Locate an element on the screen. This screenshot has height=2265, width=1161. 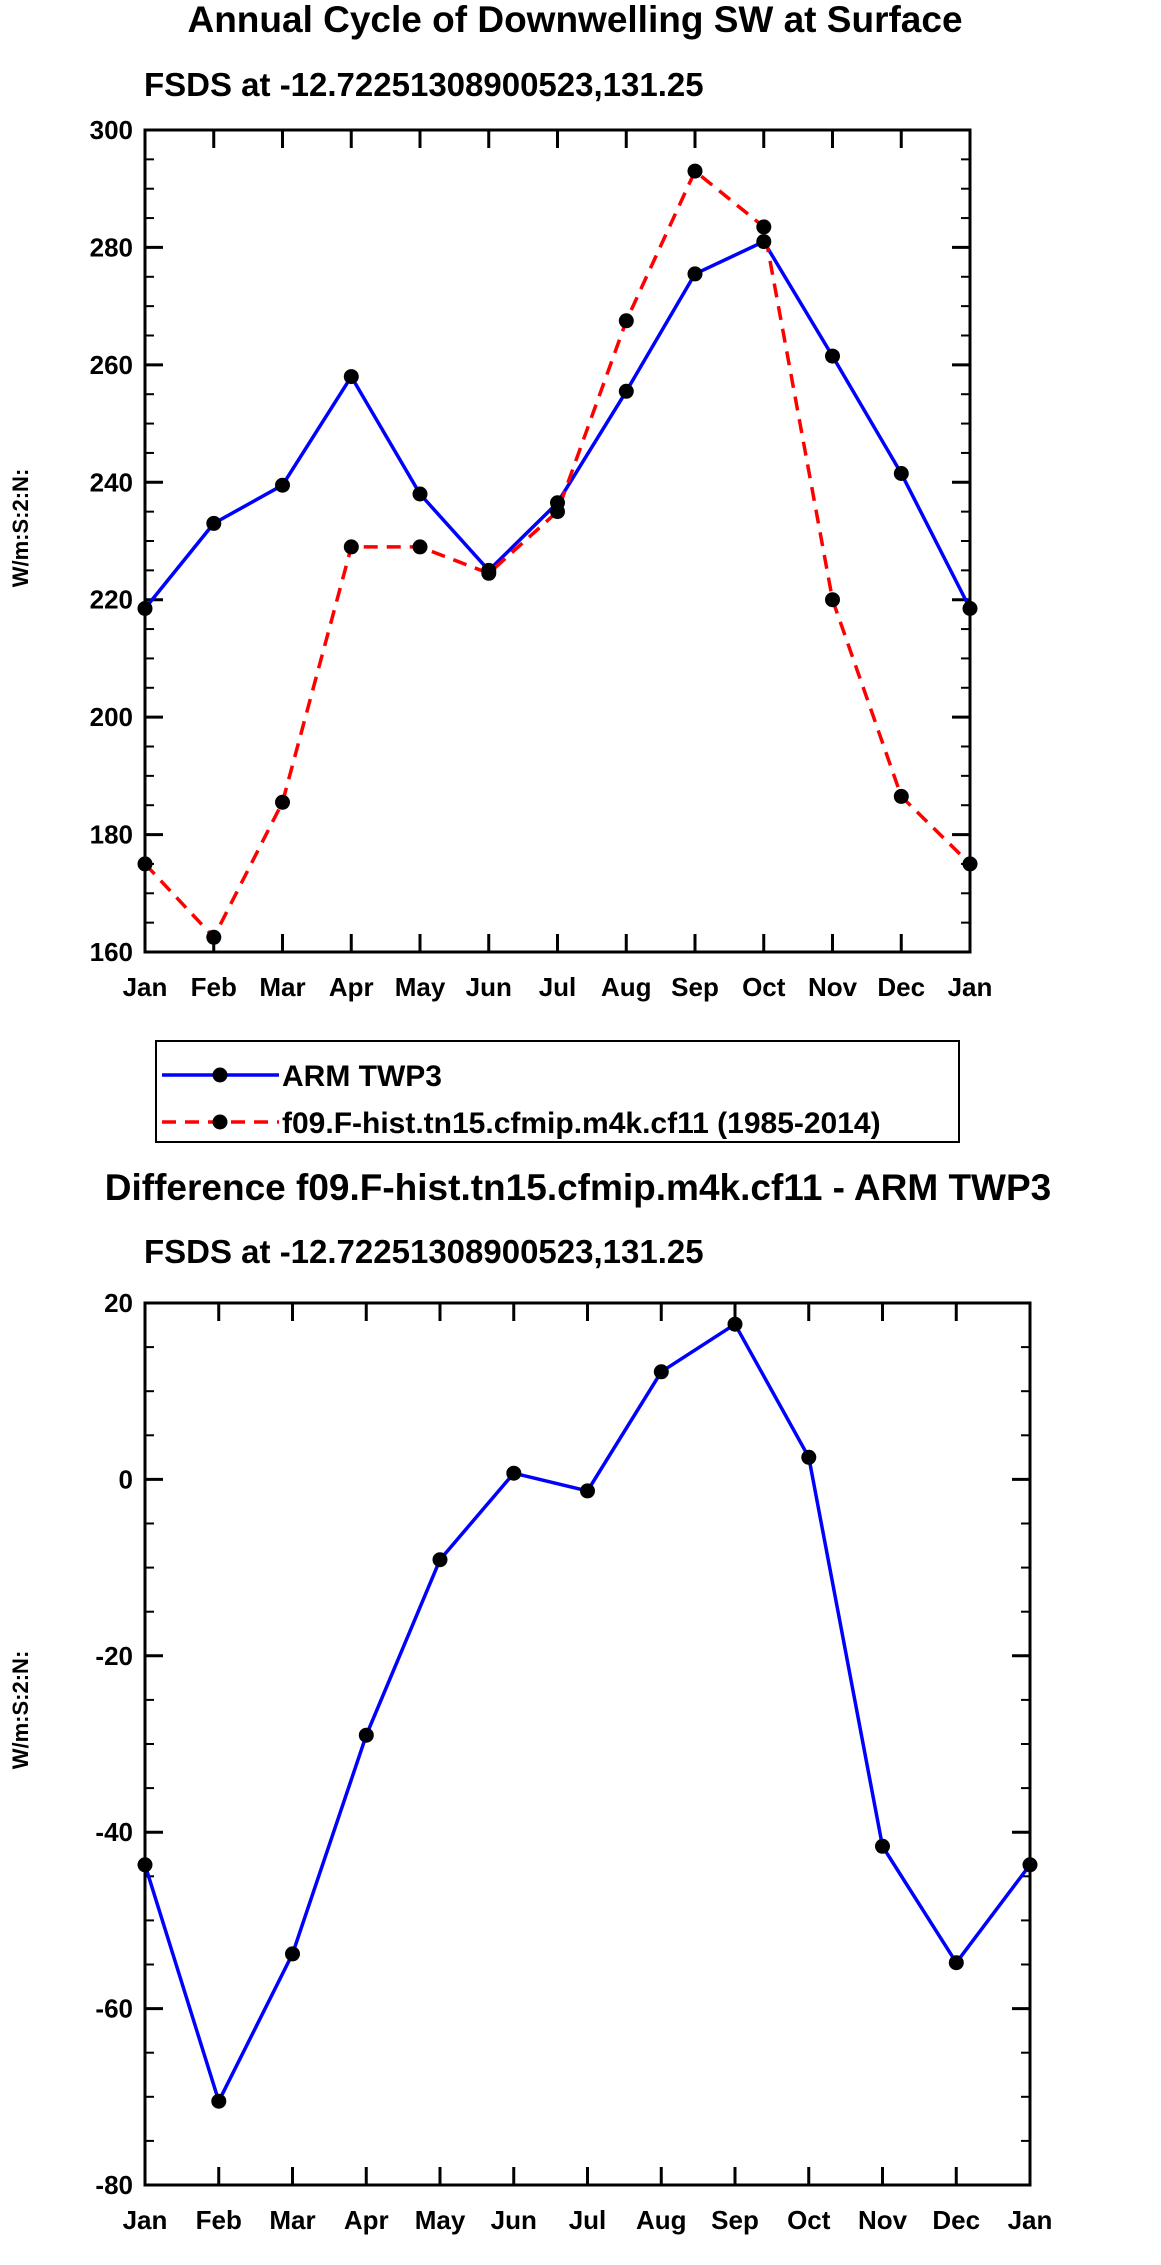
series-line-obs is located at coordinates (557, 424).